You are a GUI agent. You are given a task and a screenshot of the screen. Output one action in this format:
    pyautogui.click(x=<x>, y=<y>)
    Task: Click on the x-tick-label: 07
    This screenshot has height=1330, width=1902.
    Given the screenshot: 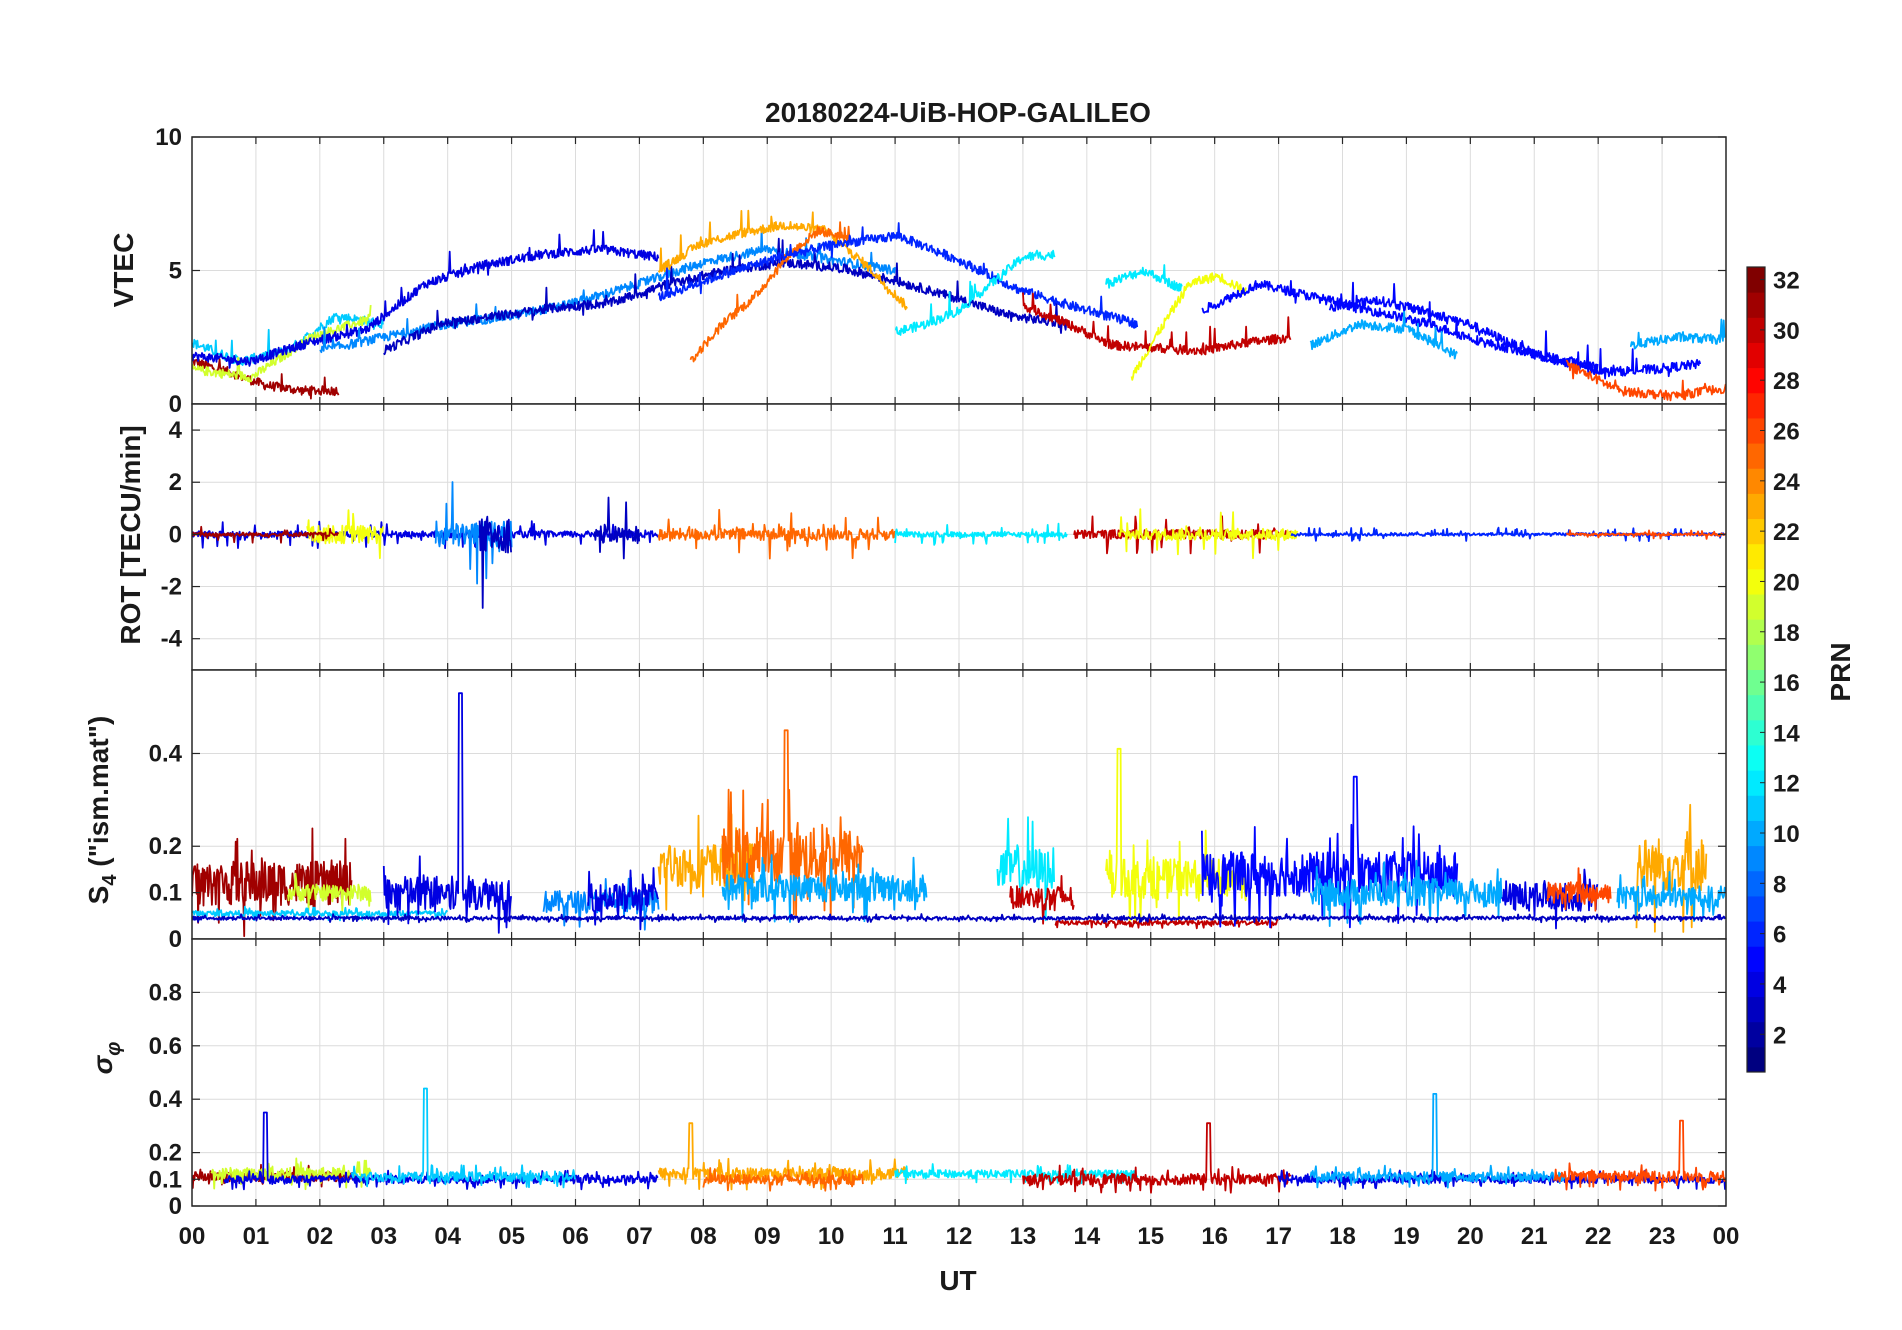 What is the action you would take?
    pyautogui.click(x=639, y=1236)
    